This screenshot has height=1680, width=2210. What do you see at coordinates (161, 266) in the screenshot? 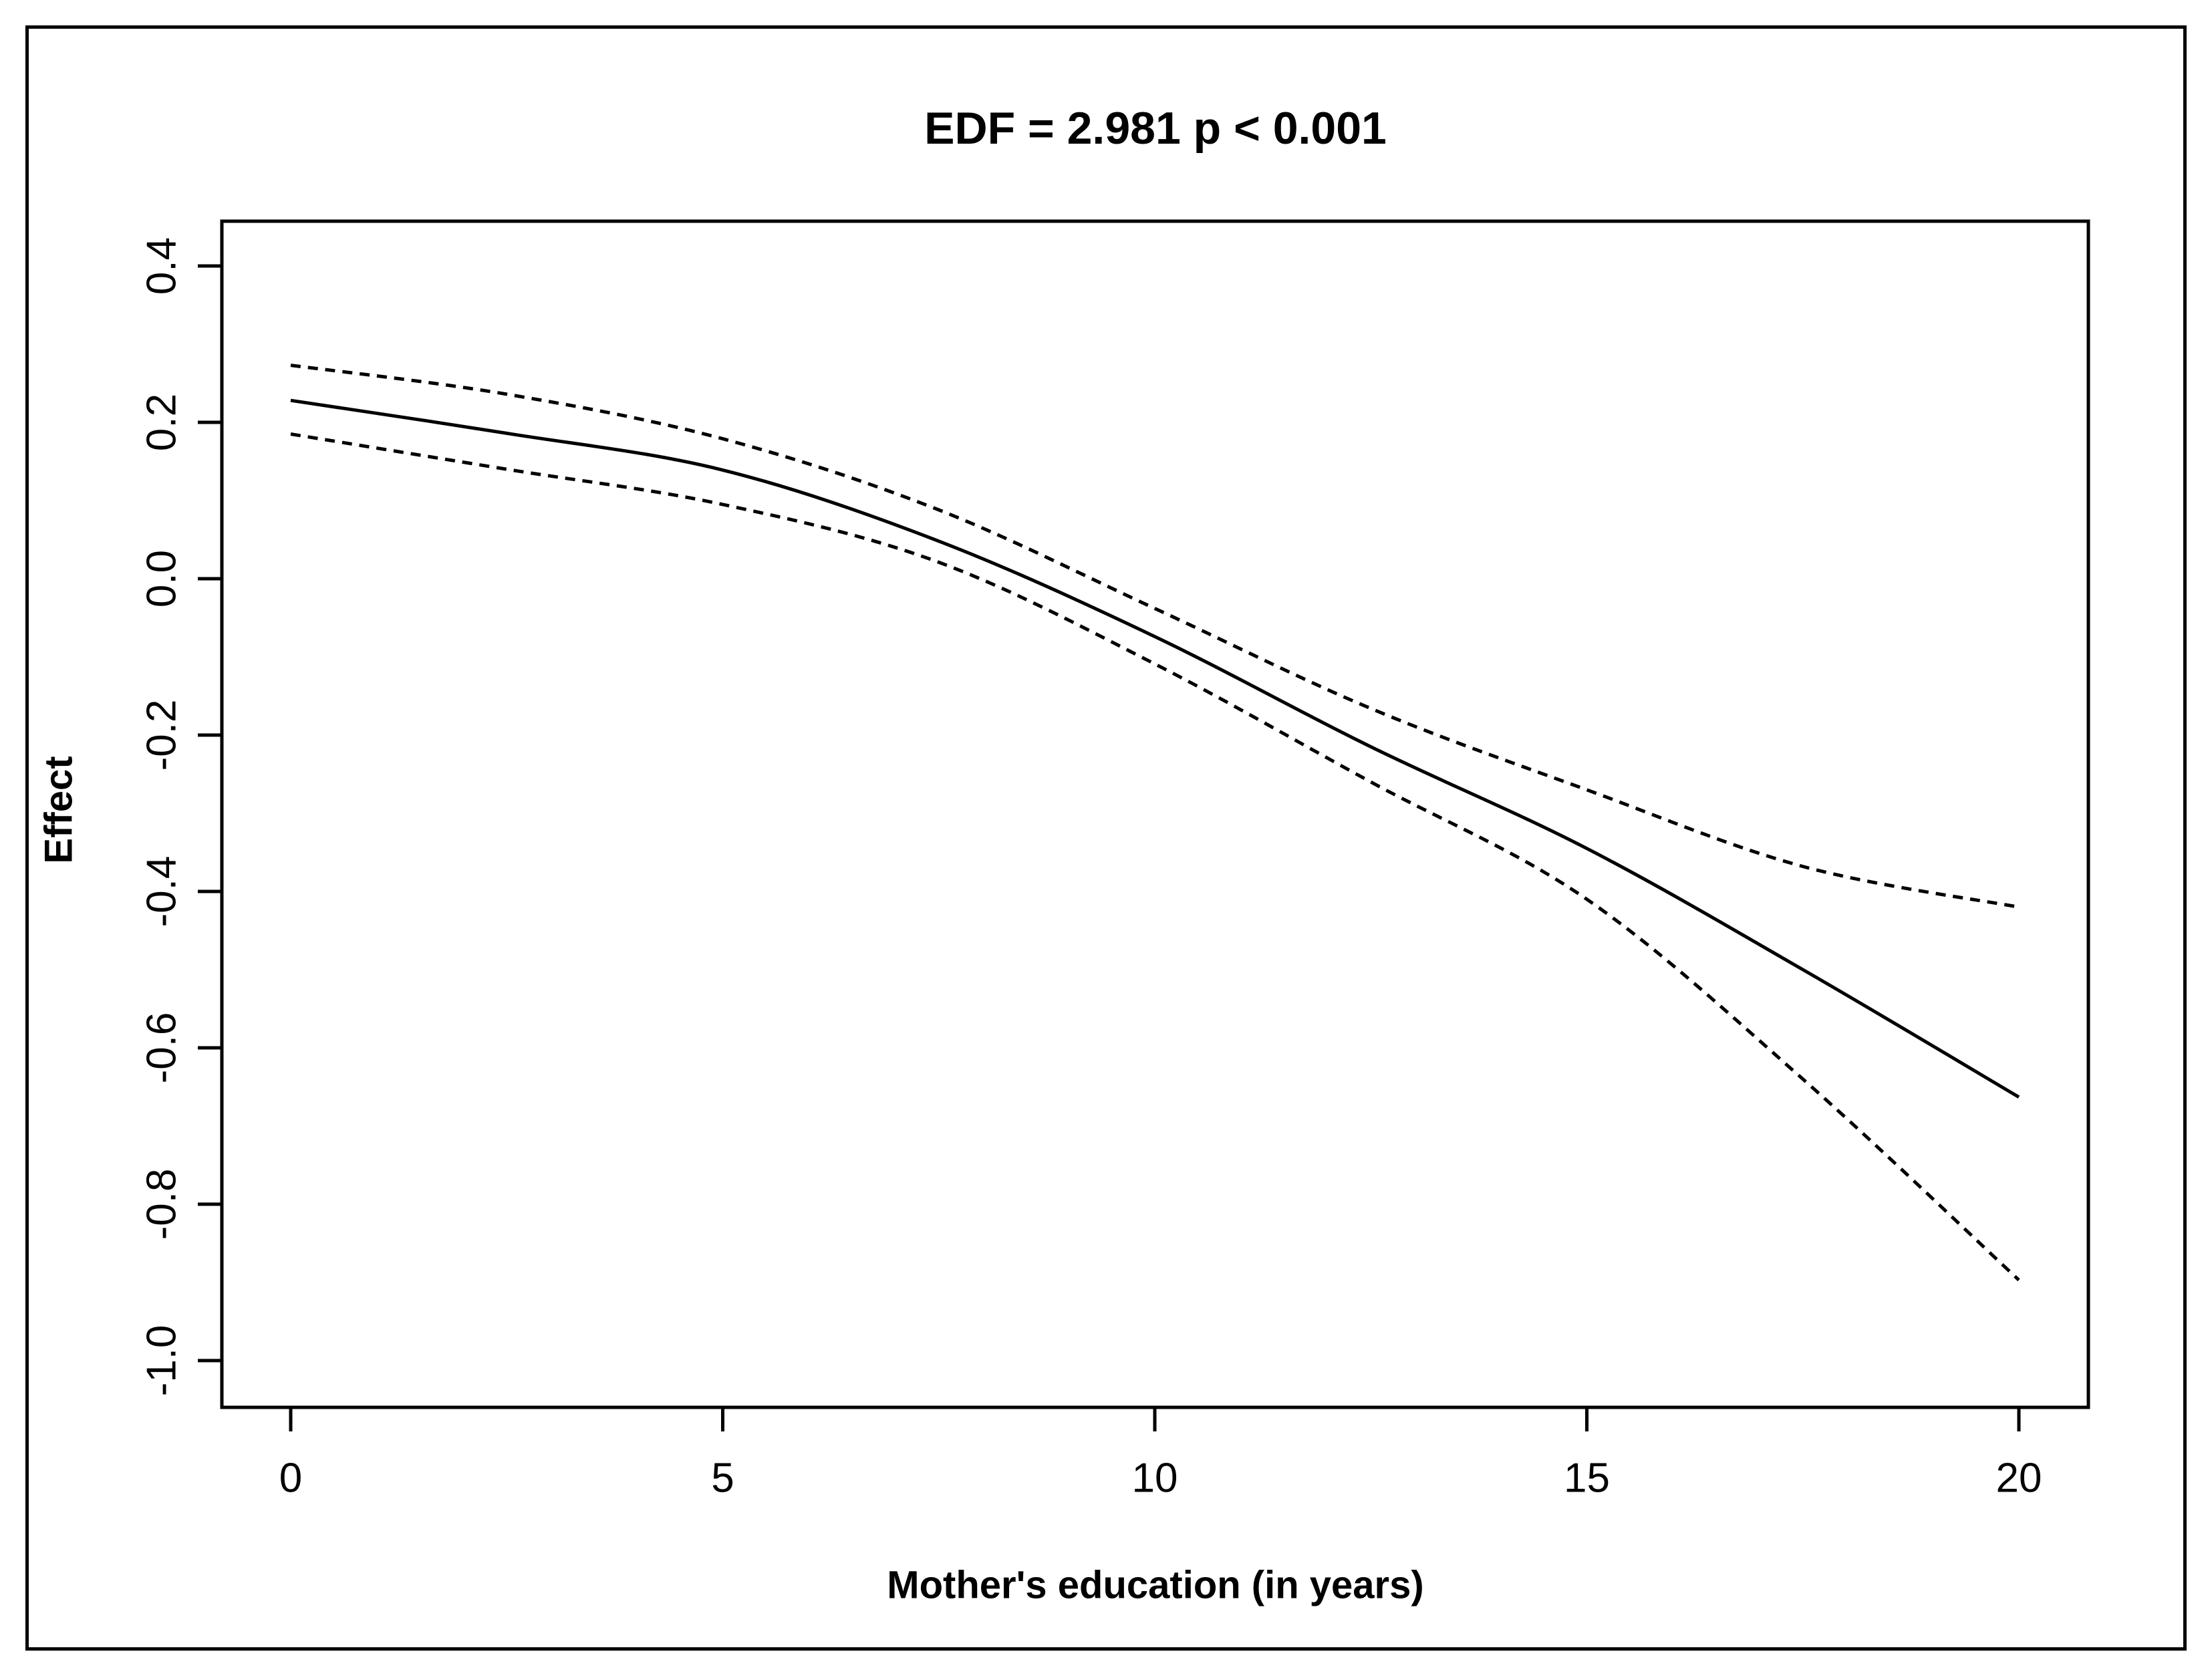
I see `y-tick-label: 0.4` at bounding box center [161, 266].